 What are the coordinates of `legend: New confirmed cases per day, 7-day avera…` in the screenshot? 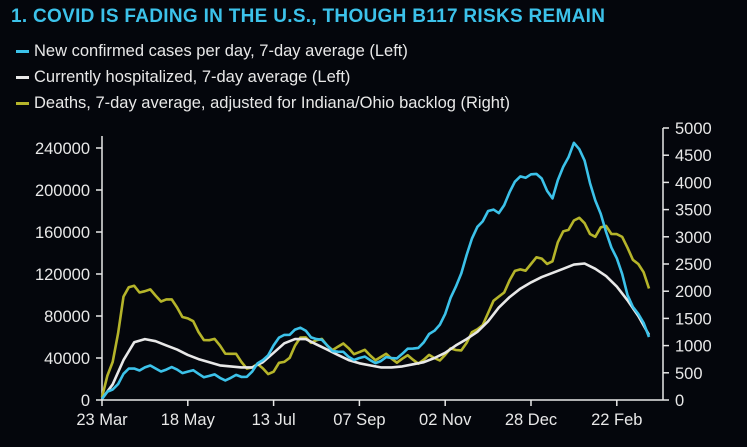 It's located at (263, 77).